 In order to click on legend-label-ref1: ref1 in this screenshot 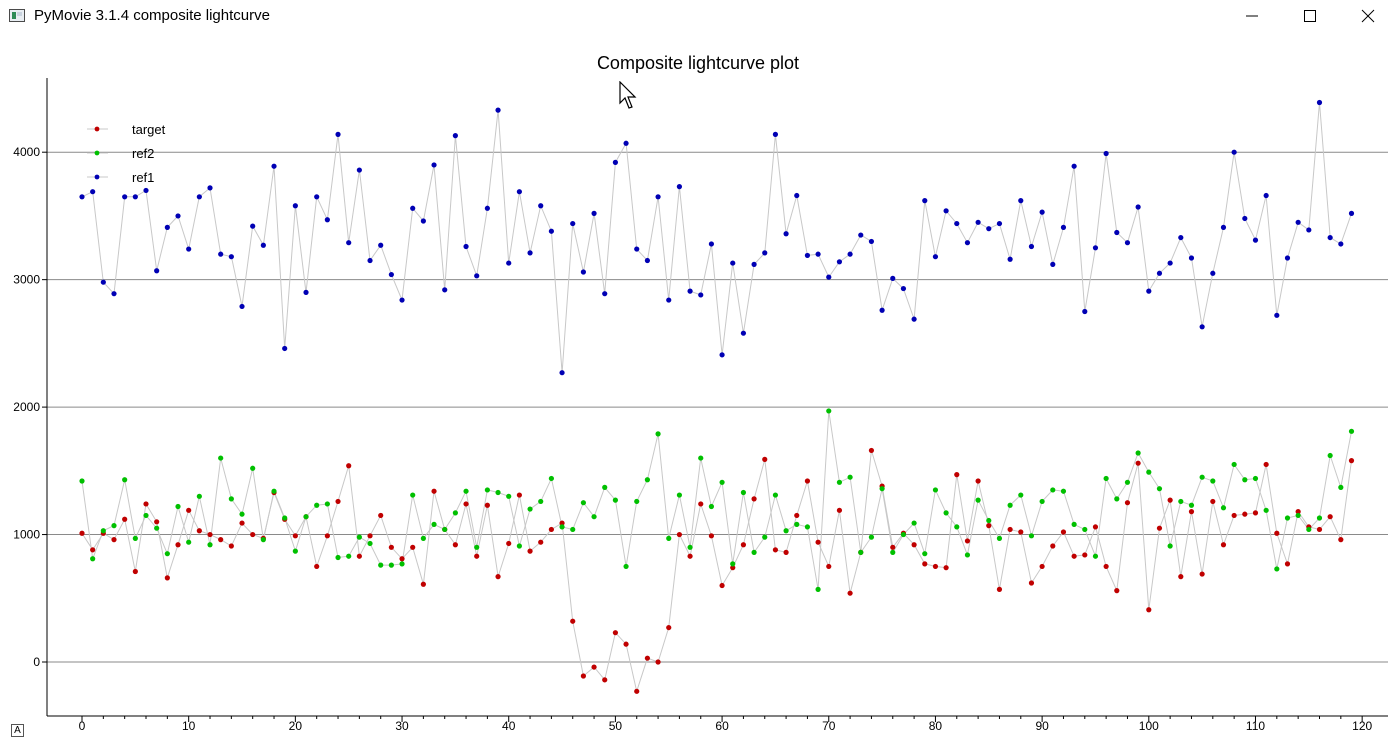, I will do `click(143, 177)`.